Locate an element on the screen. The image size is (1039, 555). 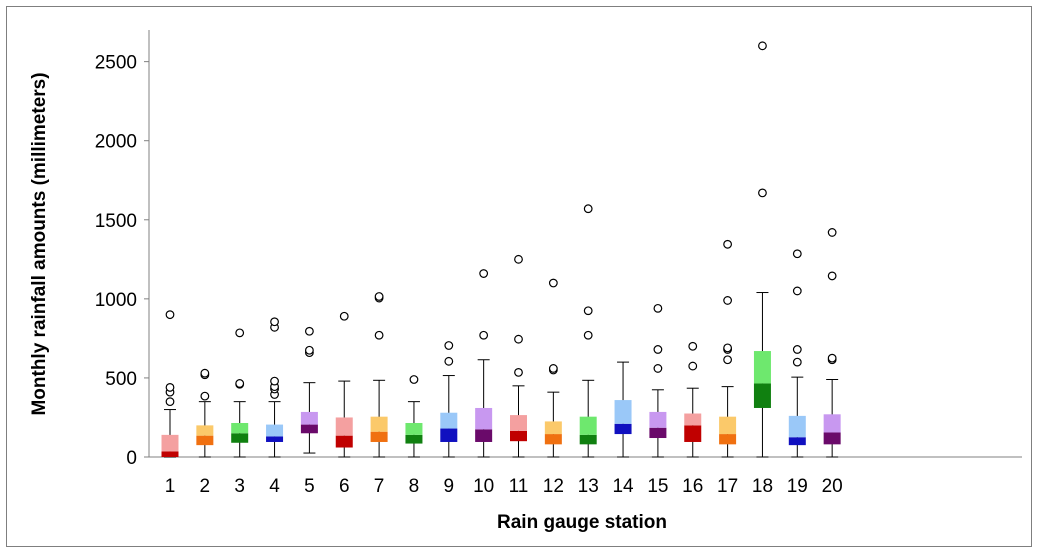
x-tick-label-18: 18 is located at coordinates (762, 486).